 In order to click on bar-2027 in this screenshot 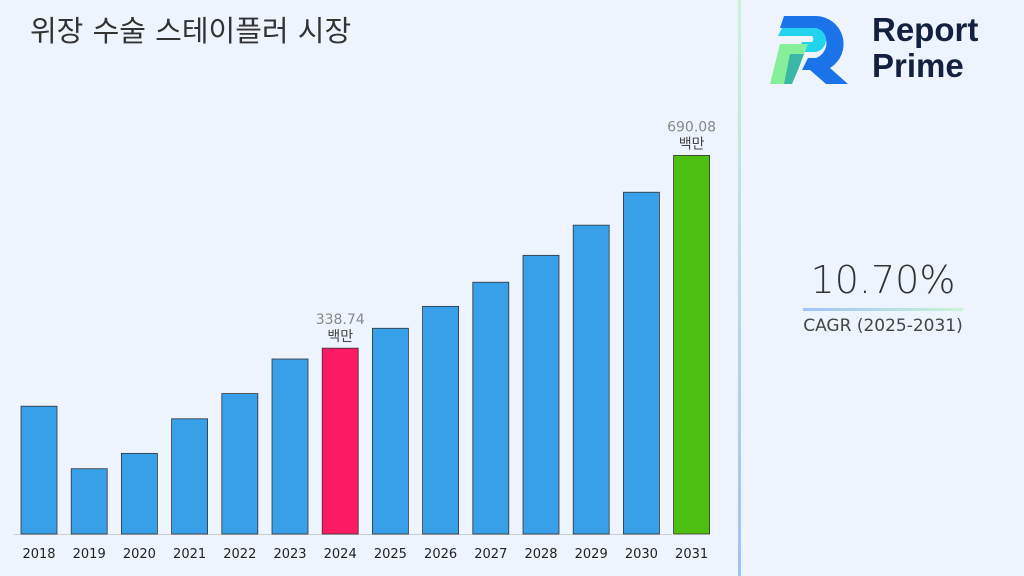, I will do `click(491, 408)`.